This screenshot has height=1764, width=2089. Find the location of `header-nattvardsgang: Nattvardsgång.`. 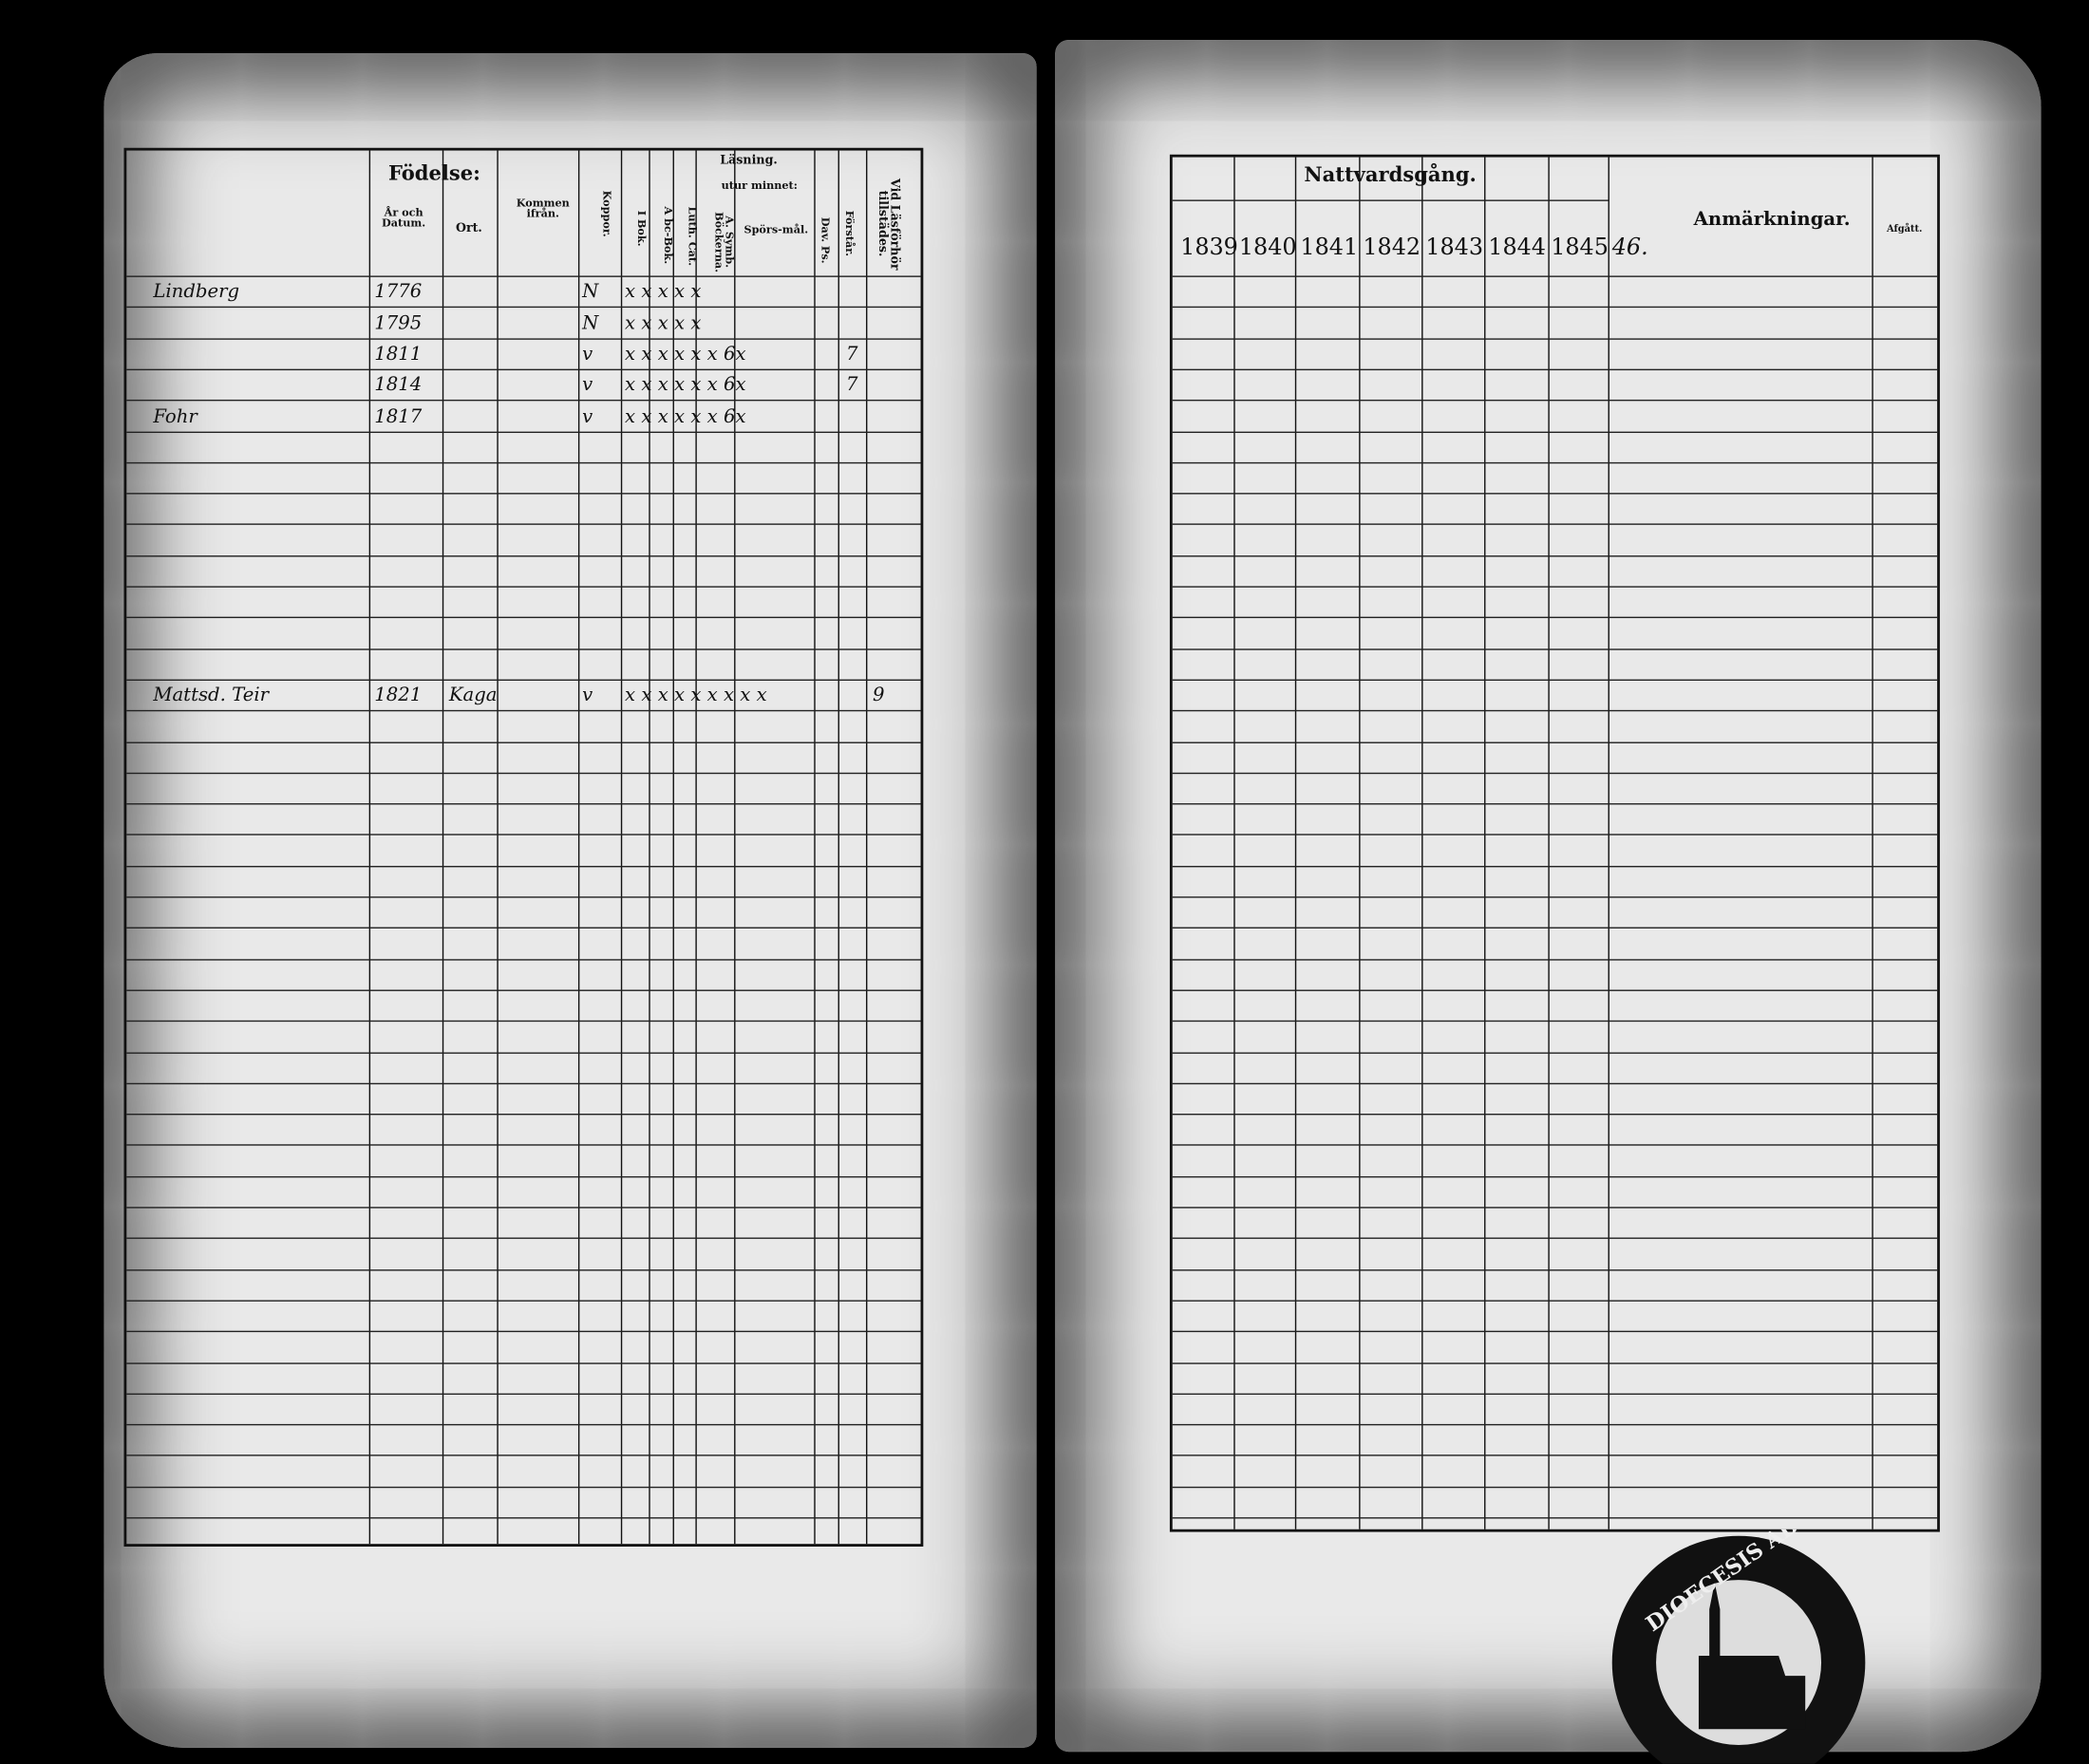

header-nattvardsgang: Nattvardsgång. is located at coordinates (1390, 175).